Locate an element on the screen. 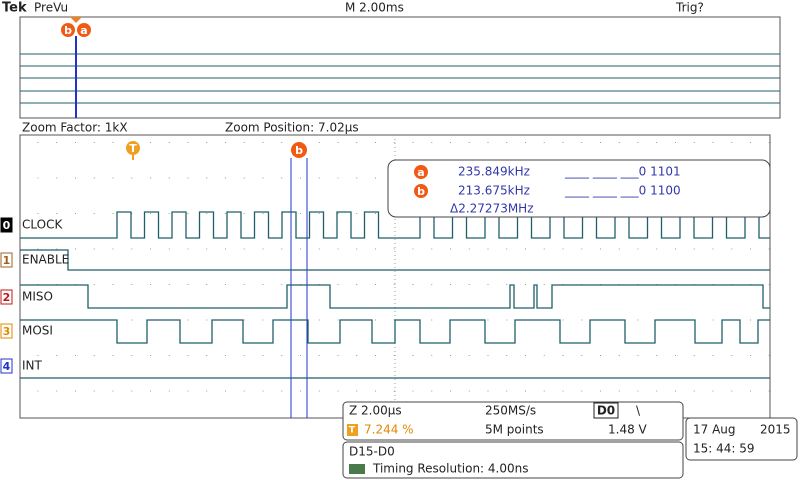 The width and height of the screenshot is (800, 480). readout-bits: ____ ____ ___0 1100 is located at coordinates (622, 191).